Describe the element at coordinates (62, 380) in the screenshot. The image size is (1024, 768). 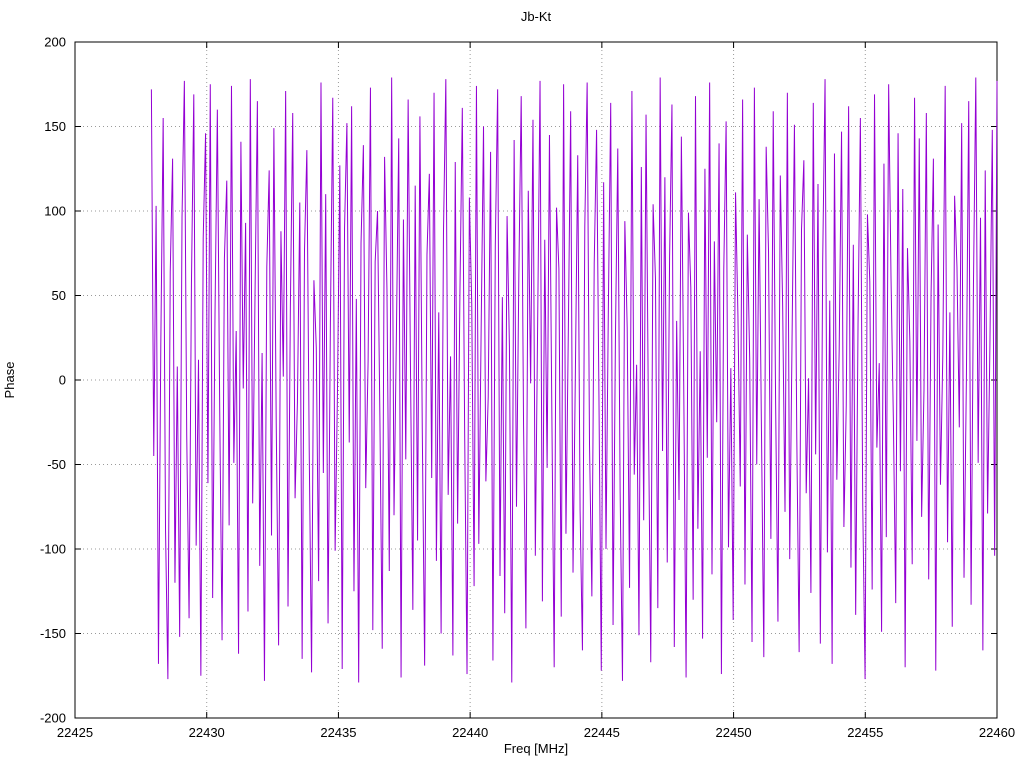
I see `y-tick-label: 0` at that location.